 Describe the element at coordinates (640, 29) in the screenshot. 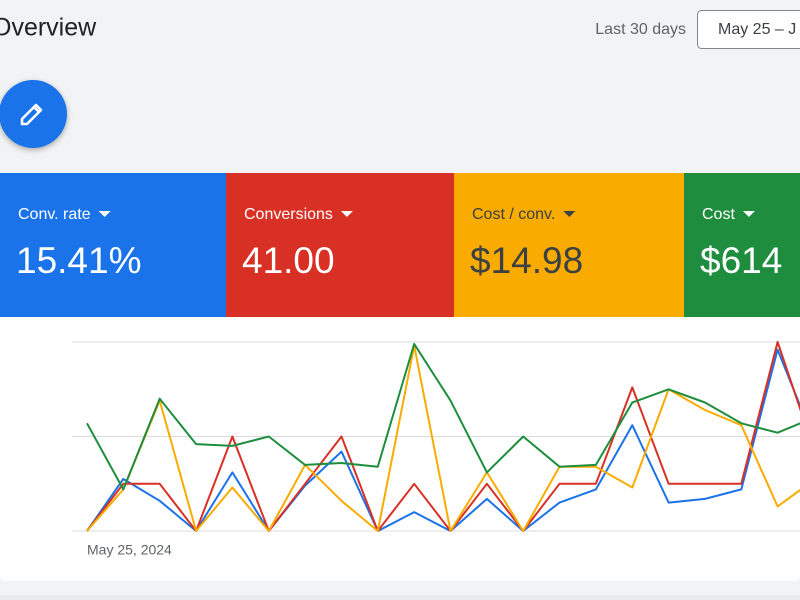

I see `range-label: Last 30 days` at that location.